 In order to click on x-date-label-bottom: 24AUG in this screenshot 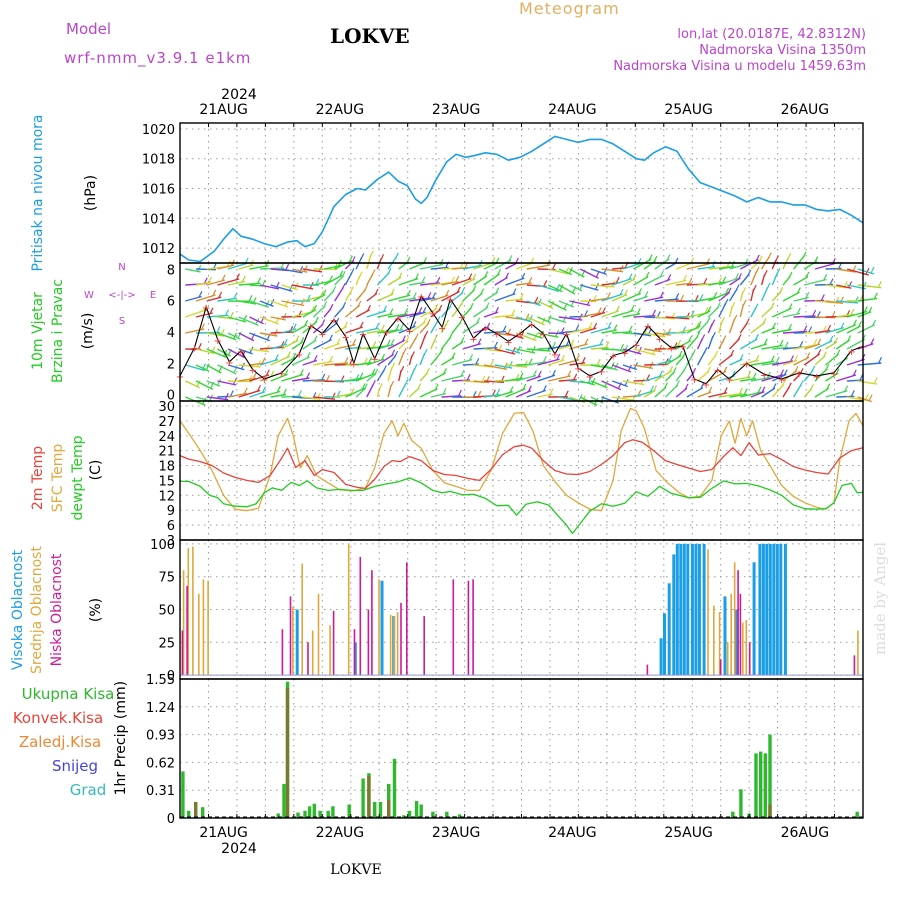, I will do `click(572, 833)`.